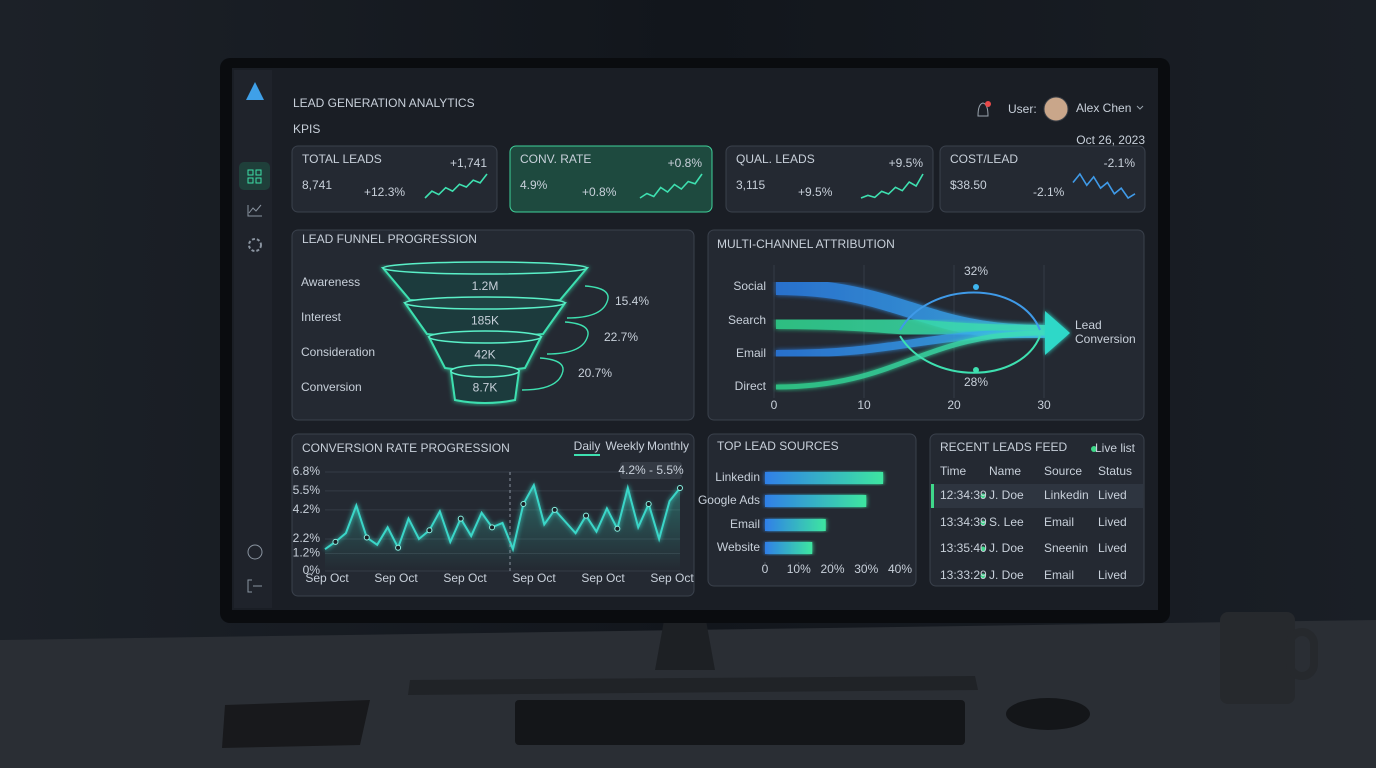 The image size is (1376, 768). Describe the element at coordinates (1094, 449) in the screenshot. I see `live-dot` at that location.